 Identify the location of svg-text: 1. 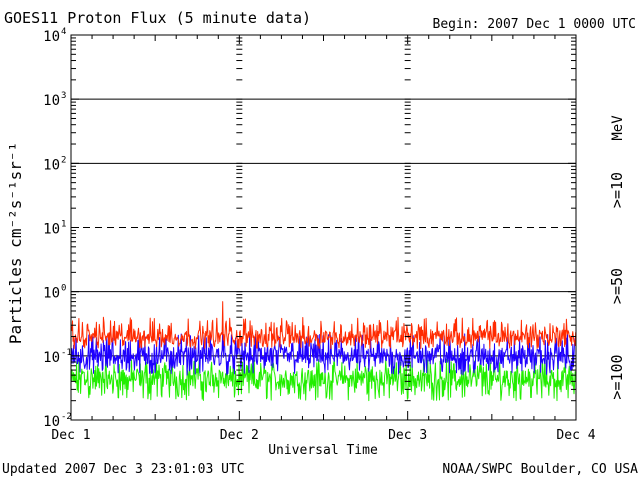
(63, 225).